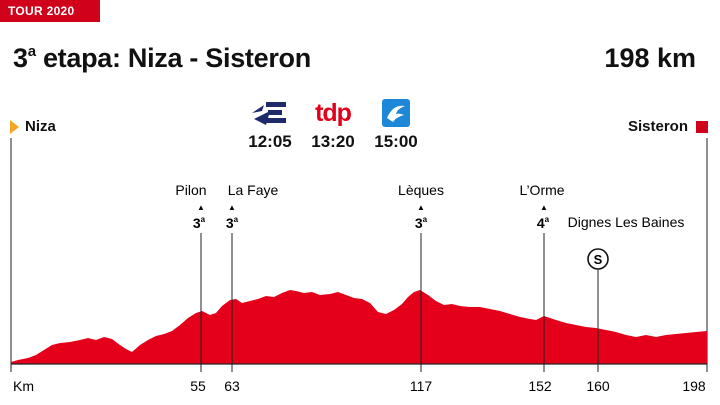  I want to click on climb-marker-lorme: L’Orme ▲ 4a, so click(542, 277).